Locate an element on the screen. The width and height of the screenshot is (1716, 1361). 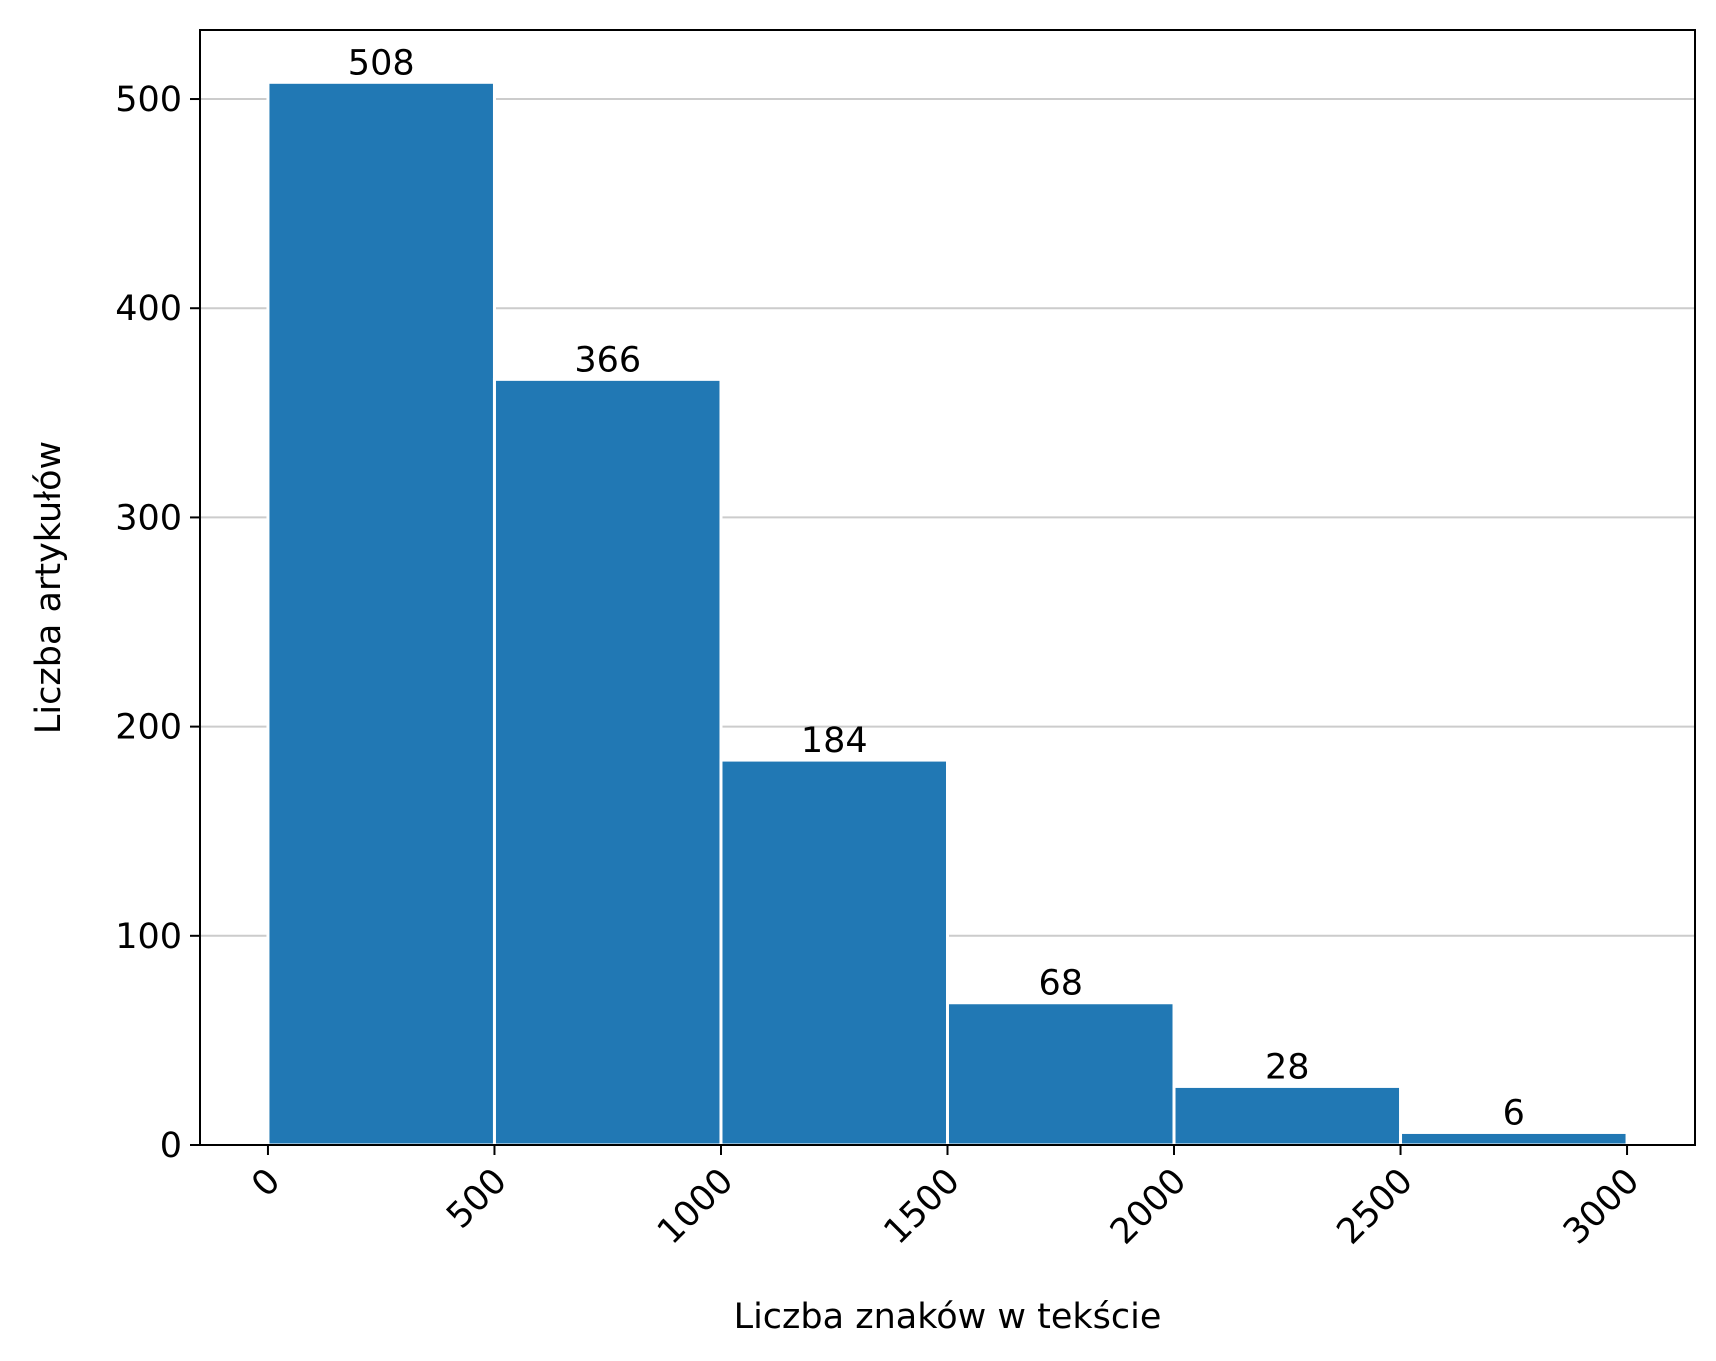
bar-value-label: 508 is located at coordinates (381, 63).